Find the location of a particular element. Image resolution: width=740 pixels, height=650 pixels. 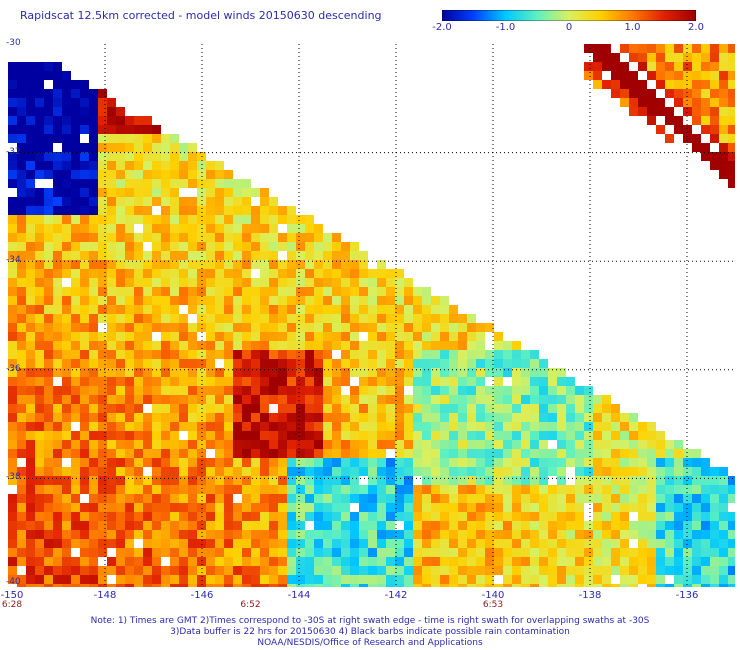

latitude-label: -38 is located at coordinates (13, 477).